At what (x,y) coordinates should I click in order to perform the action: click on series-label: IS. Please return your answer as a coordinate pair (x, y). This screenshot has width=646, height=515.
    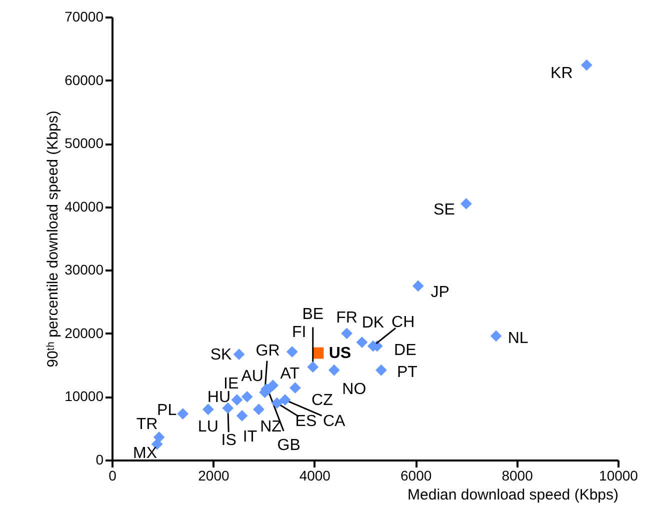
    Looking at the image, I should click on (228, 441).